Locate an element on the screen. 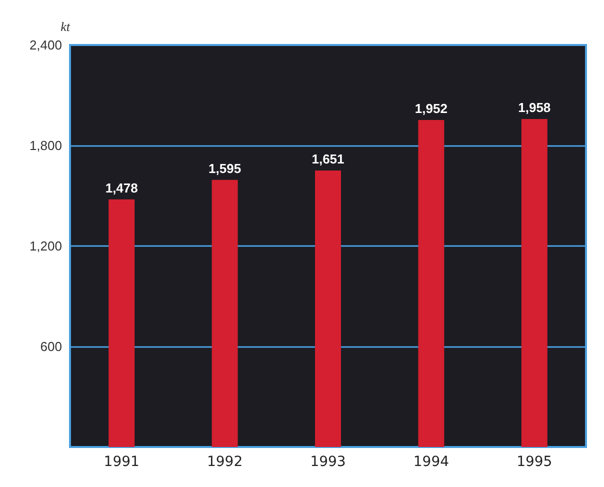  y-tick-label: 2,400 is located at coordinates (45, 45).